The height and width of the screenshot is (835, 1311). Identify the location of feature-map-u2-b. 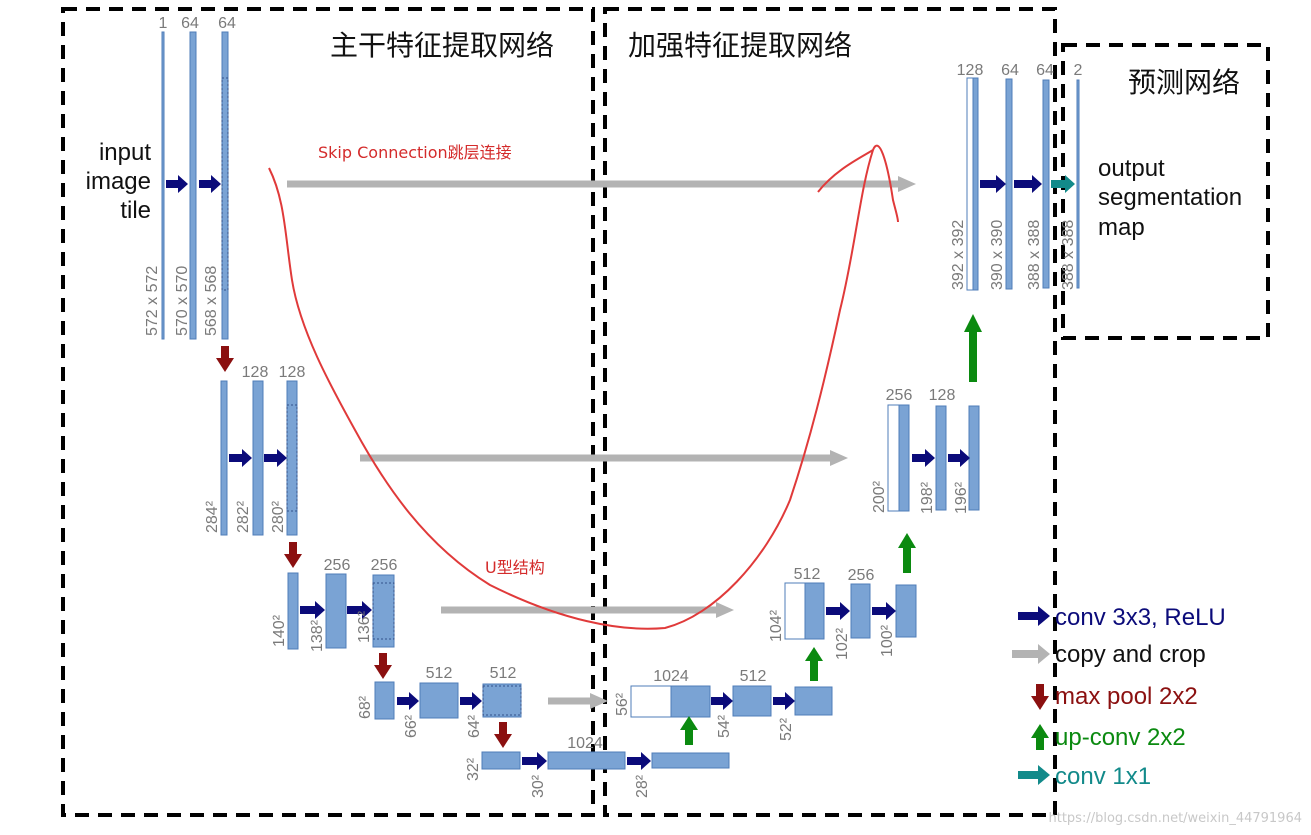
(974, 458).